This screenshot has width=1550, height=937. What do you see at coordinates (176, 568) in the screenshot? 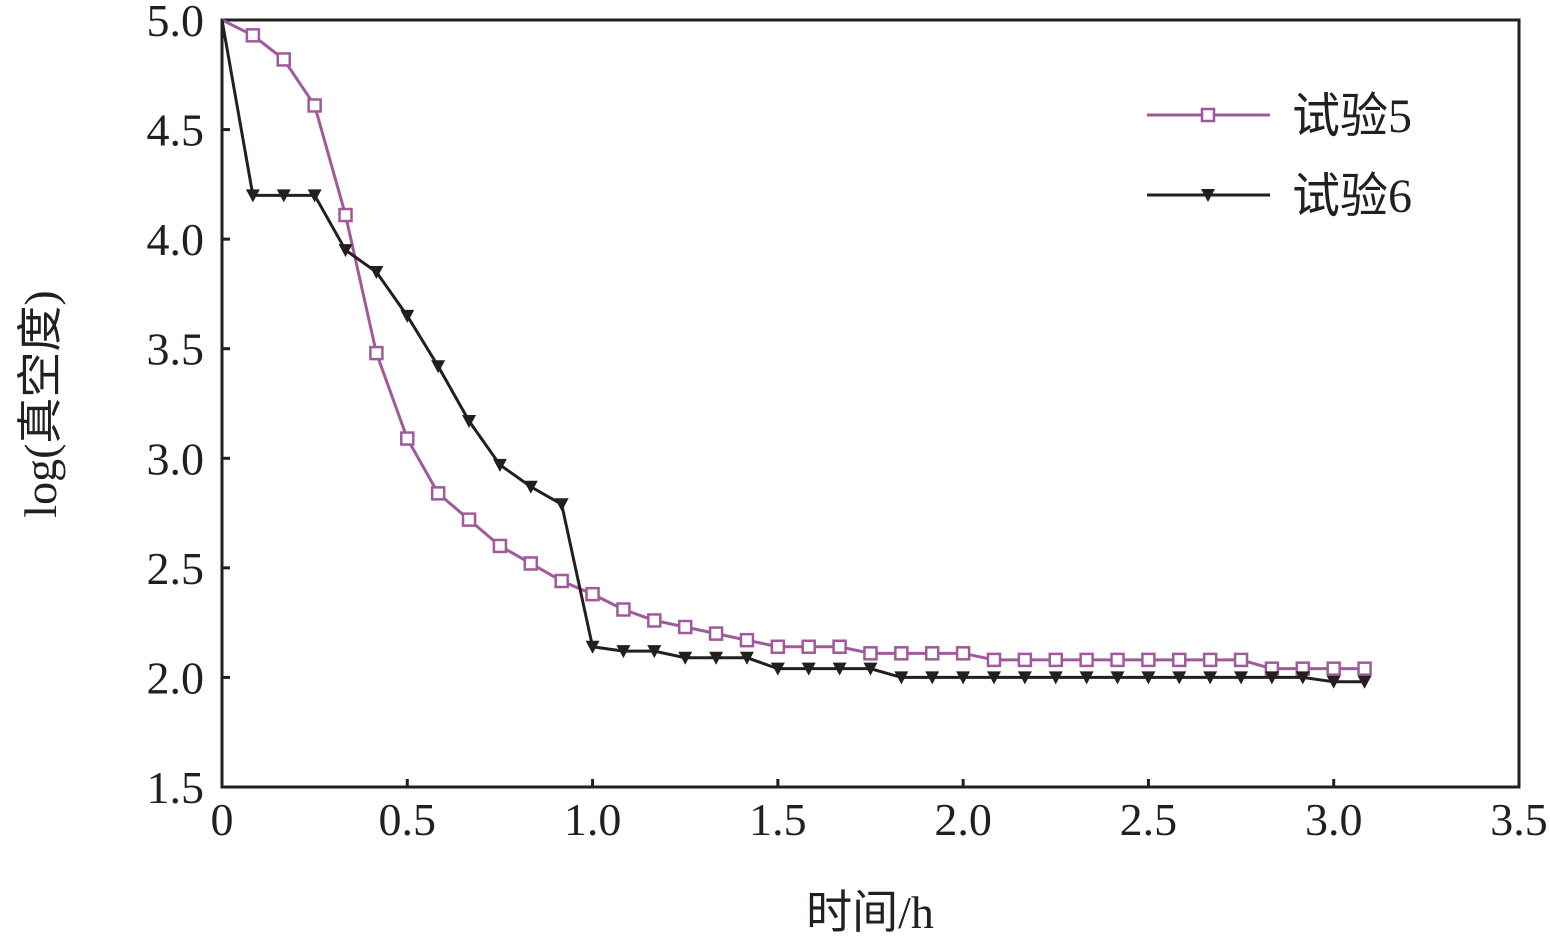
I see `y-tick-label: 2.5` at bounding box center [176, 568].